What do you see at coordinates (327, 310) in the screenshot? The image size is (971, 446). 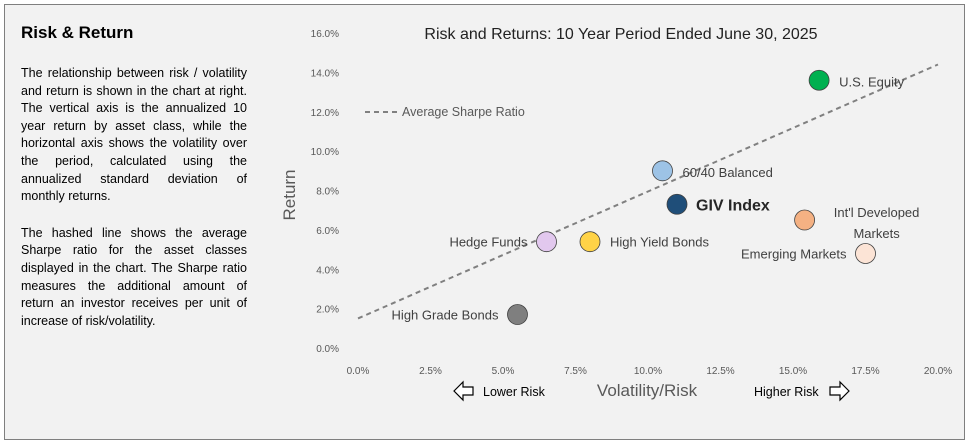 I see `y-tick-label: 2.0%` at bounding box center [327, 310].